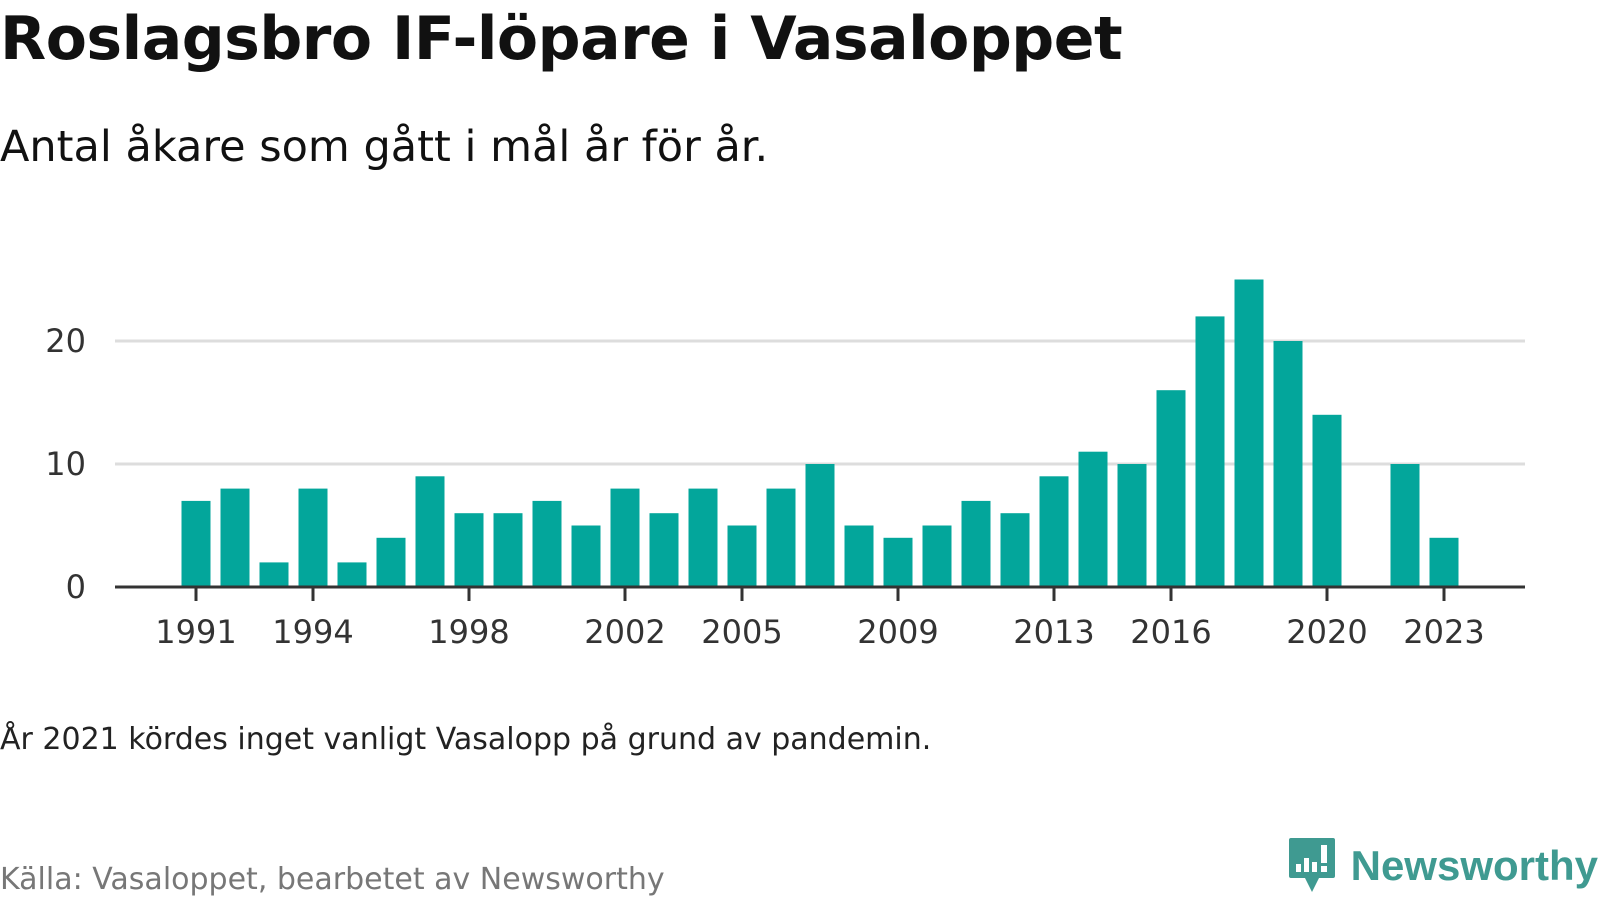  I want to click on bar-2005, so click(742, 556).